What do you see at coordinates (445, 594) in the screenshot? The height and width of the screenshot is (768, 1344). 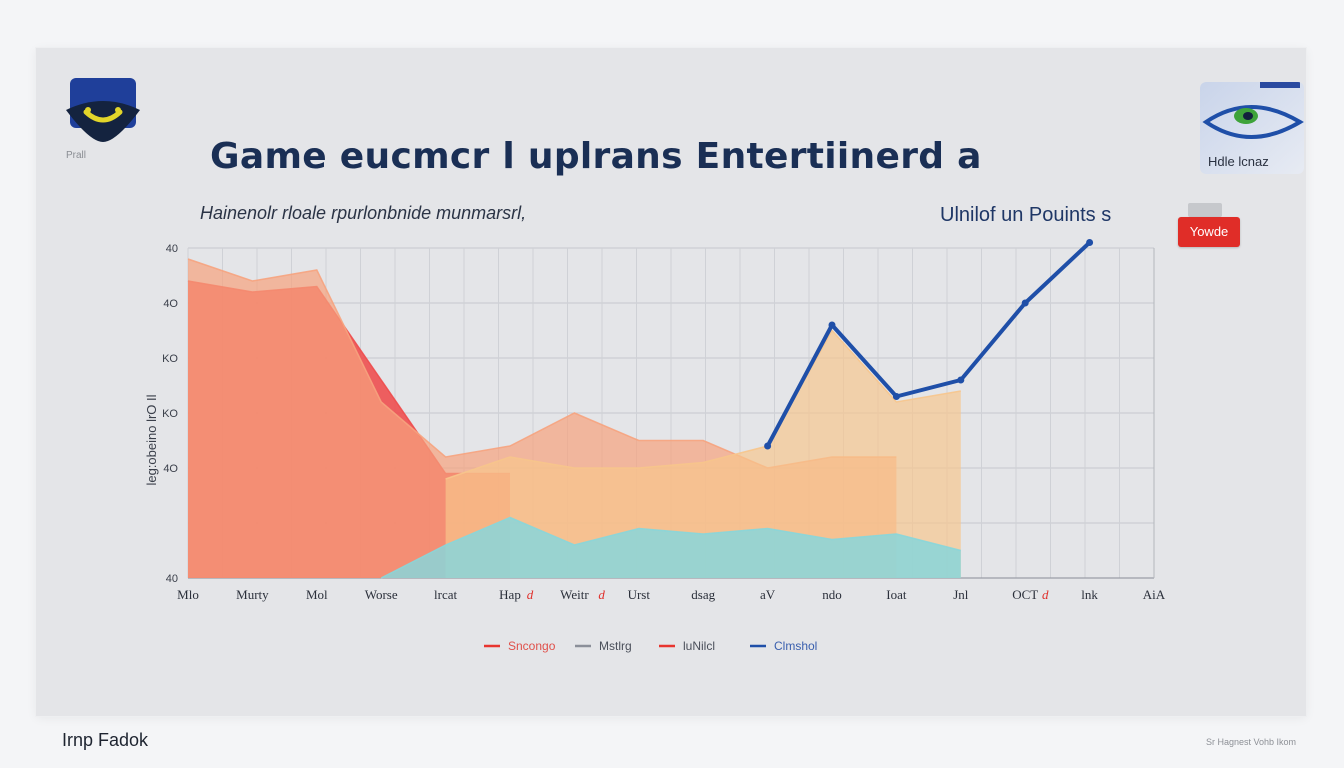 I see `x-tick-label: lrcat` at bounding box center [445, 594].